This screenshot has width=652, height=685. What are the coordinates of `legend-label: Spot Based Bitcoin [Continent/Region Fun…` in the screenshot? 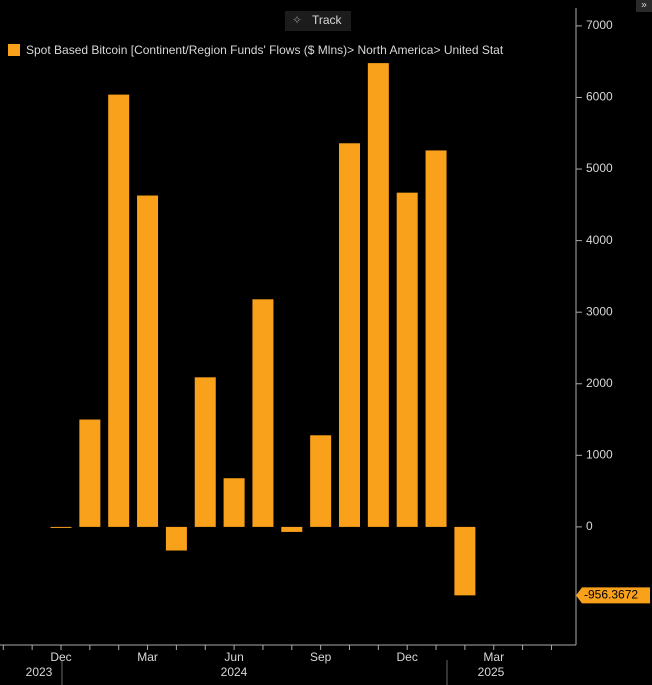 It's located at (265, 50).